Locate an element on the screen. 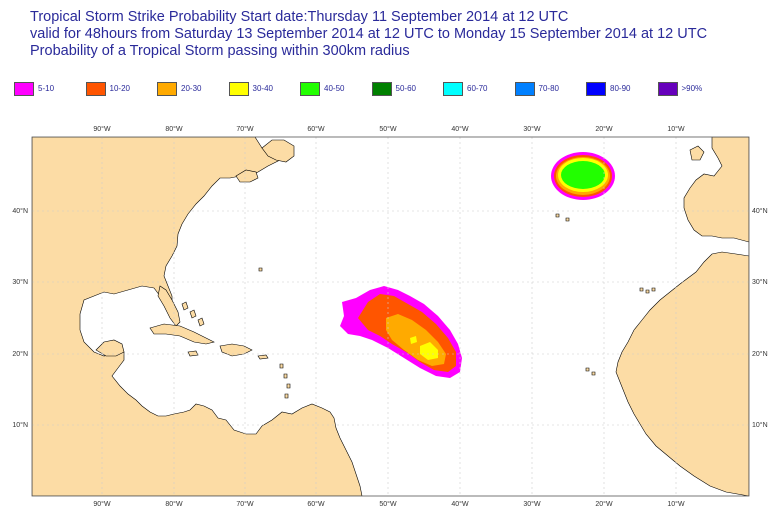 This screenshot has height=517, width=781. ireland-island is located at coordinates (697, 153).